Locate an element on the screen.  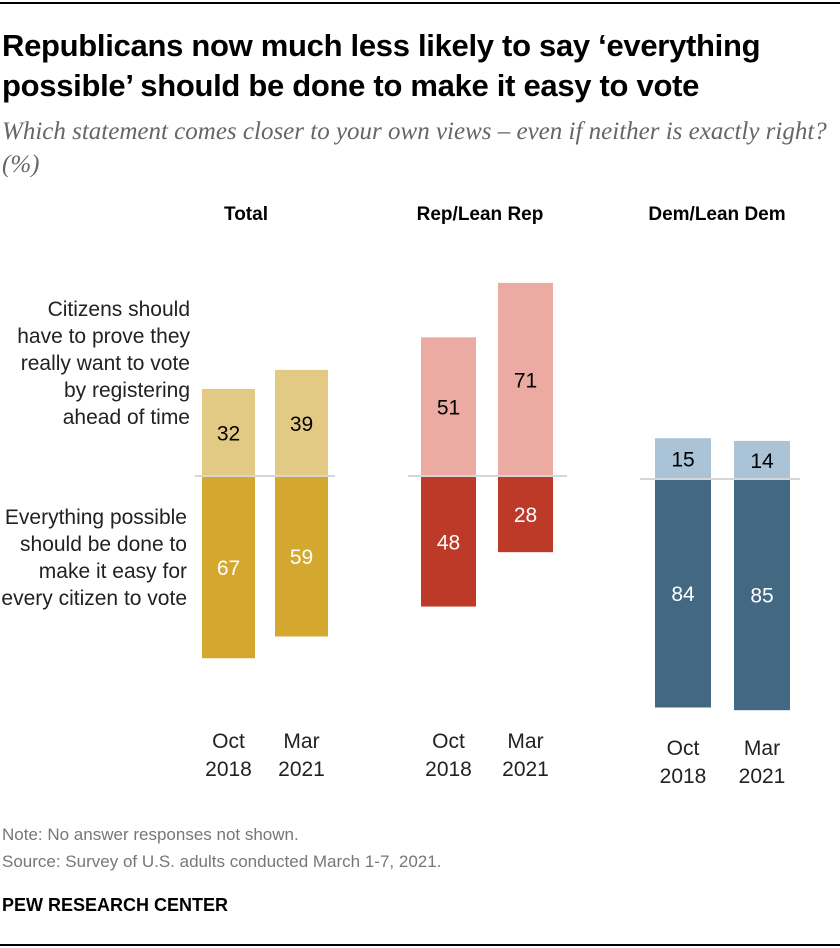
data-label-upper: 14 is located at coordinates (762, 461).